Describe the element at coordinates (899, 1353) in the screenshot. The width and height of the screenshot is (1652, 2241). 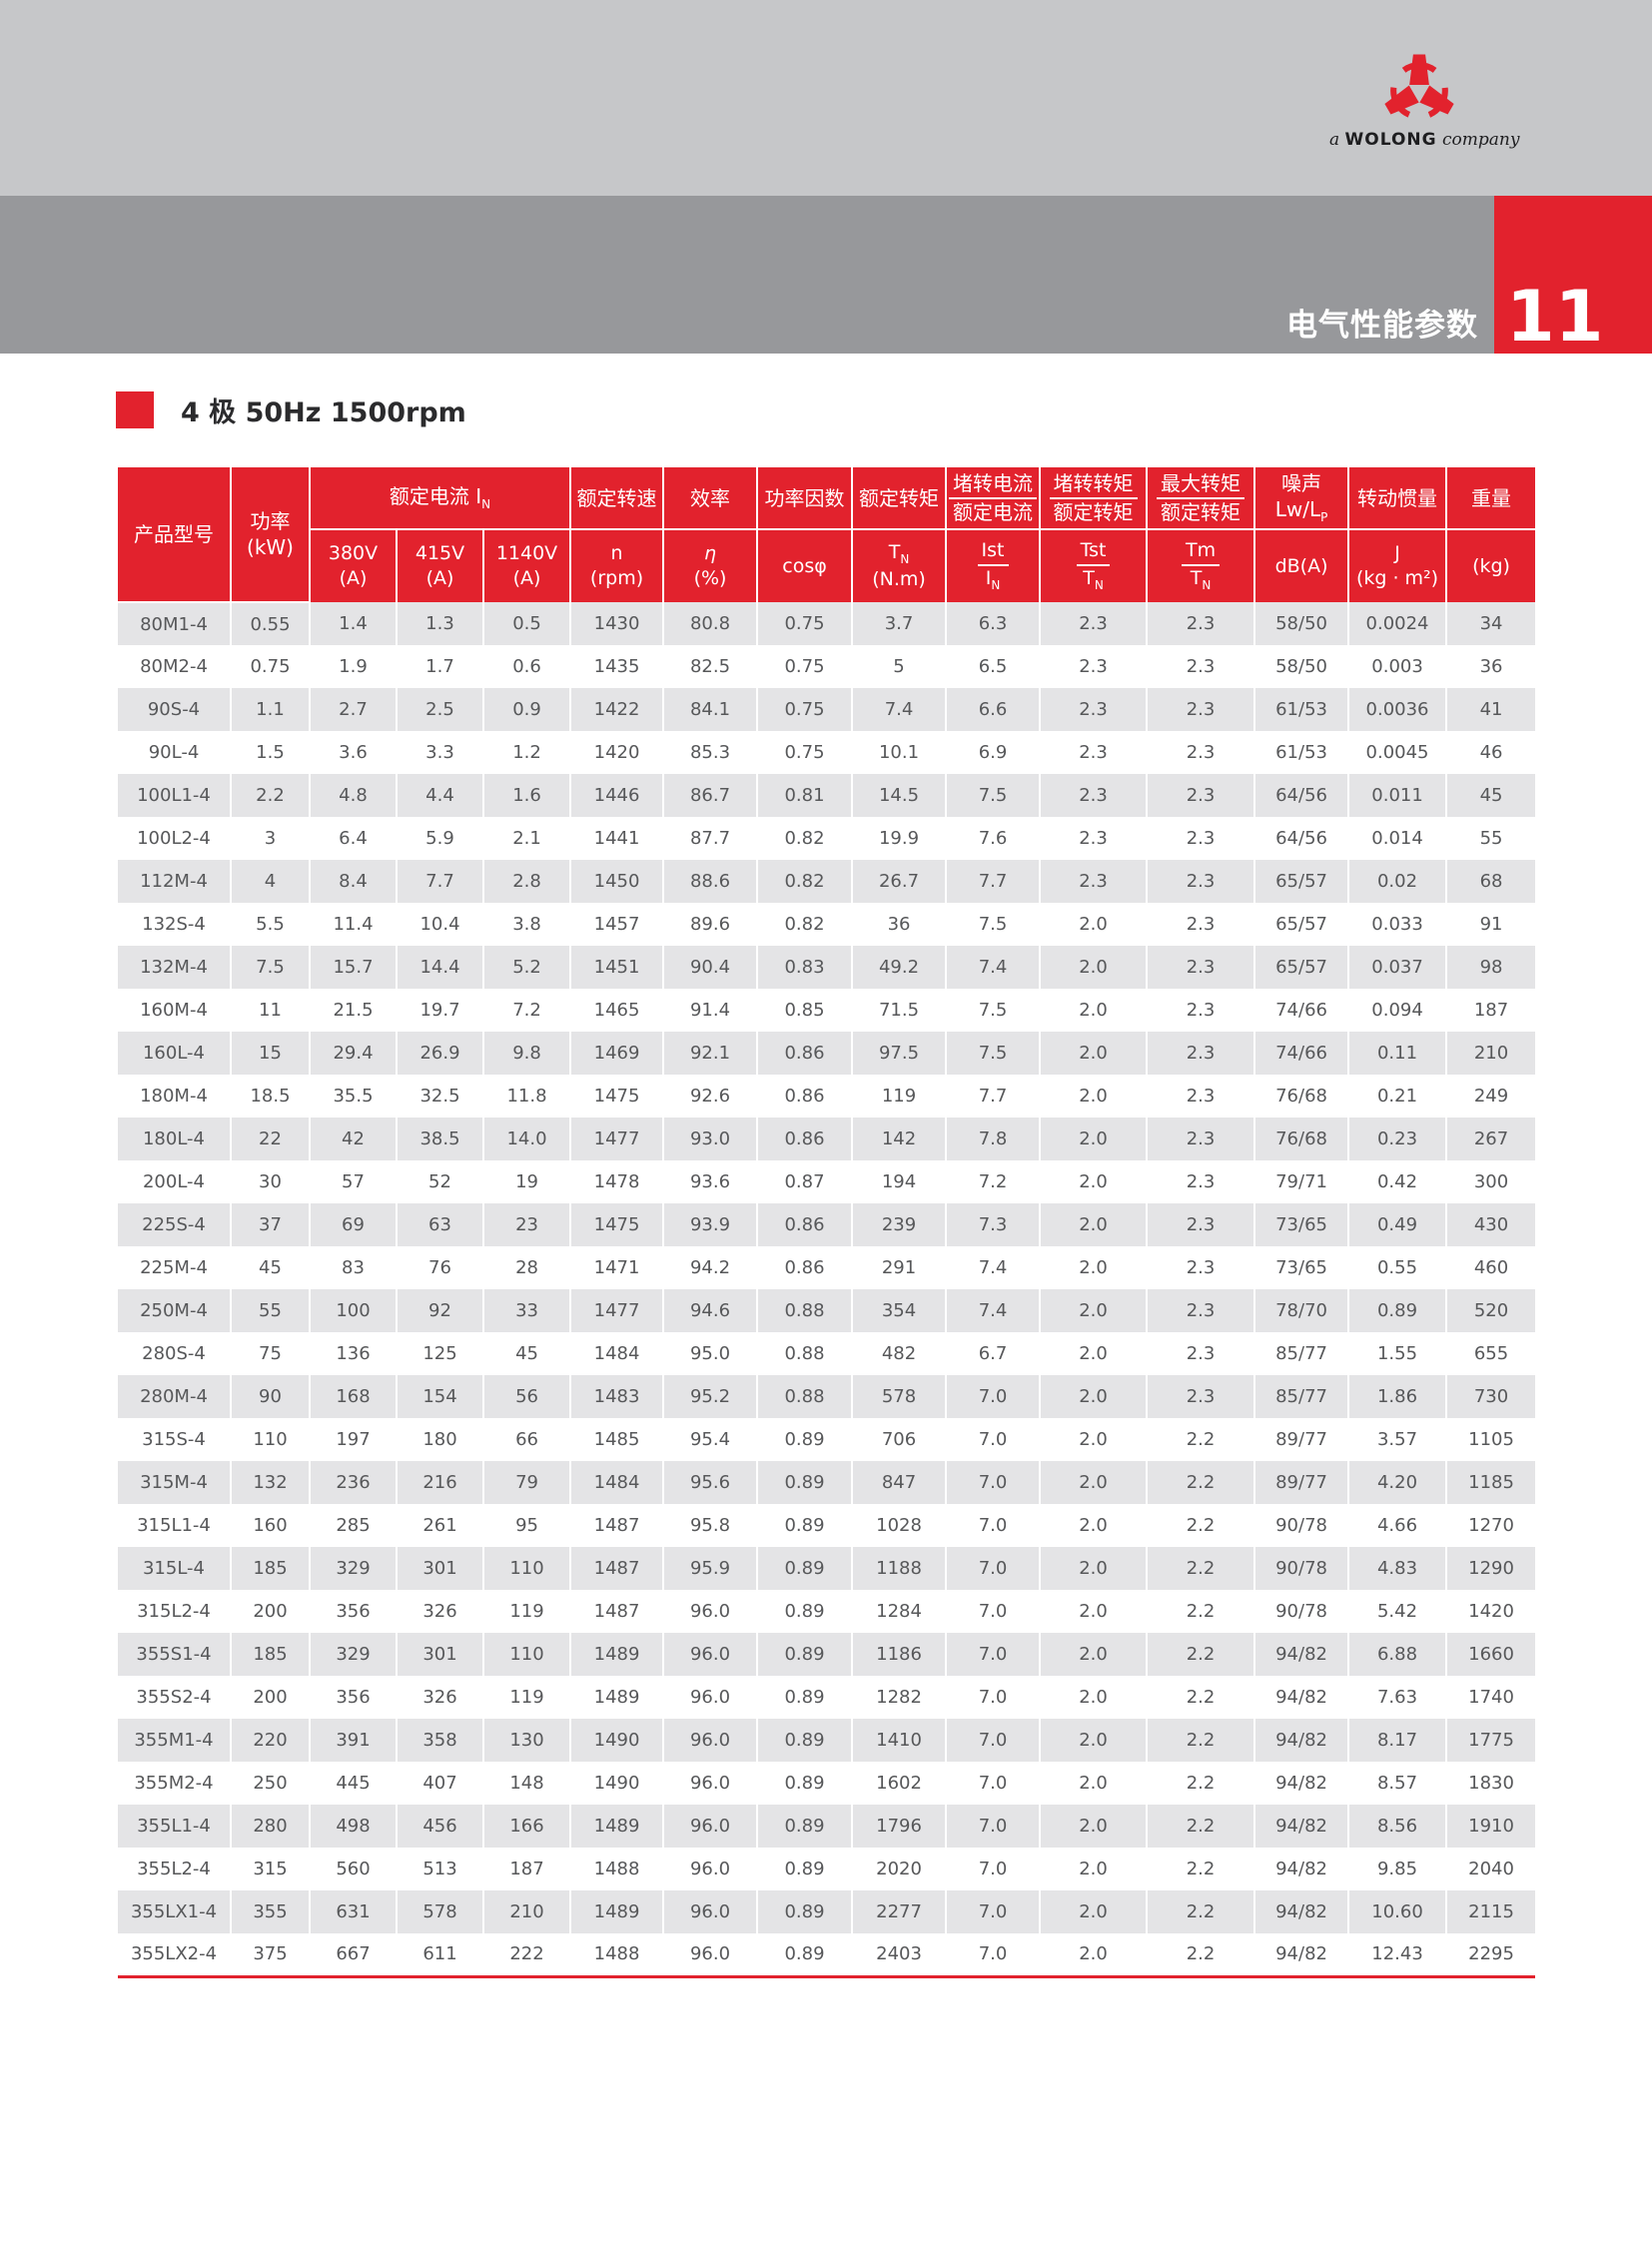
I see `table-cell: 482` at that location.